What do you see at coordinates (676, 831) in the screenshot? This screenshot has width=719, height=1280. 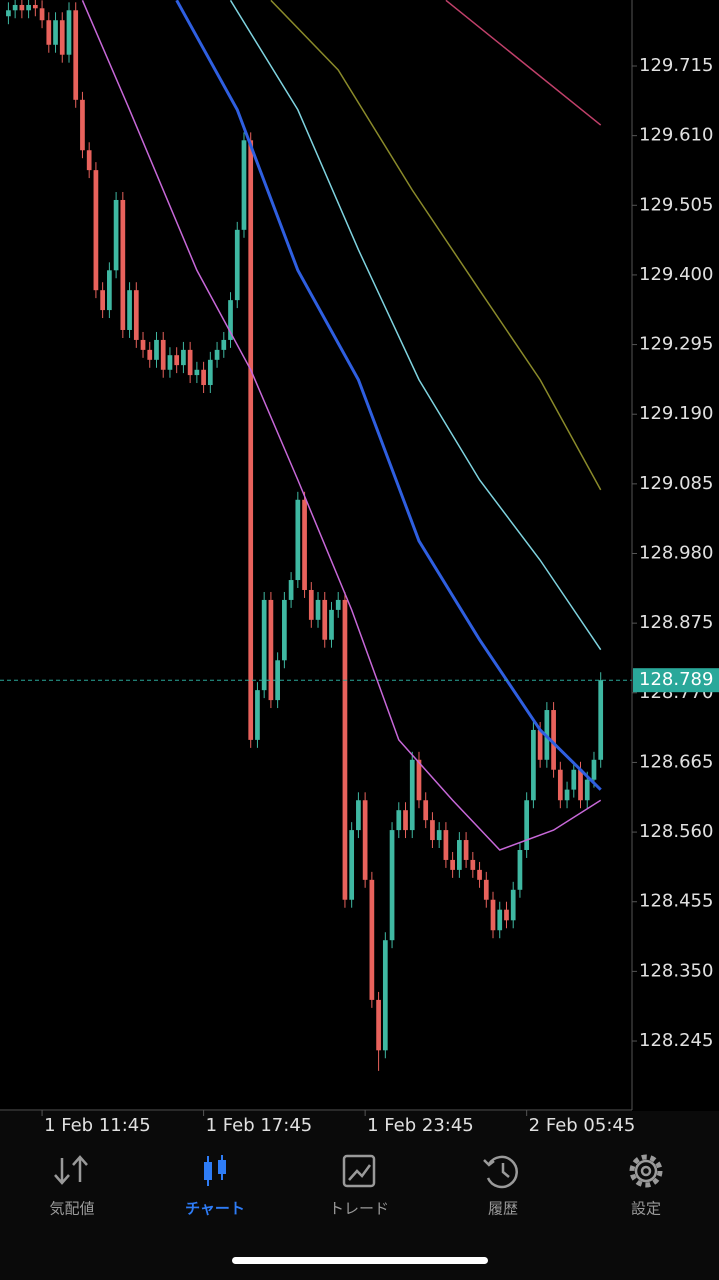 I see `y-tick-label: 128.560` at bounding box center [676, 831].